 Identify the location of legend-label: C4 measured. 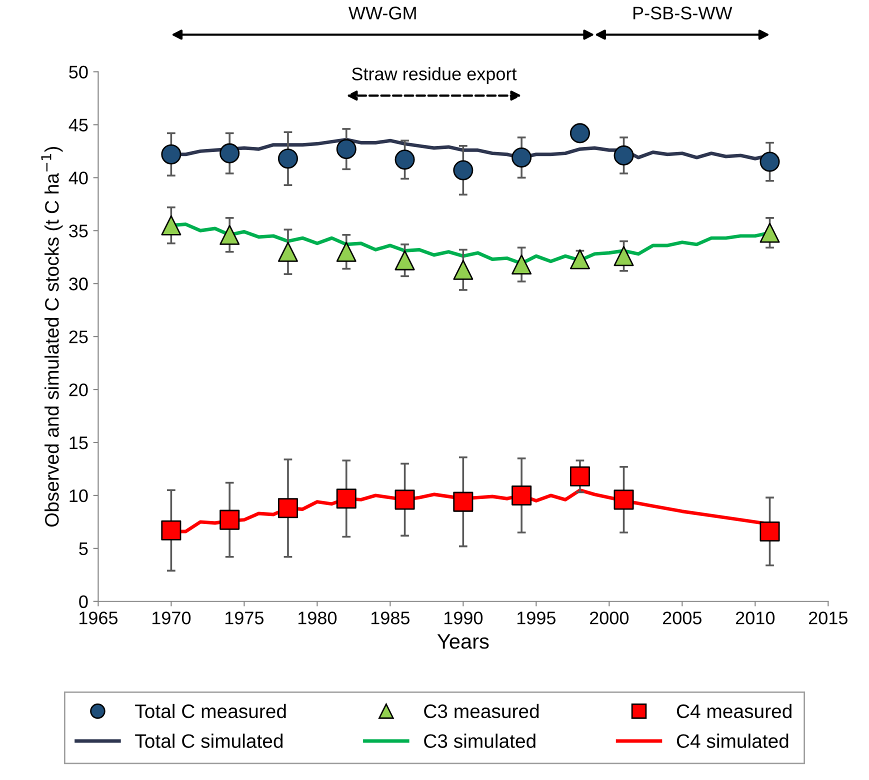
(734, 711).